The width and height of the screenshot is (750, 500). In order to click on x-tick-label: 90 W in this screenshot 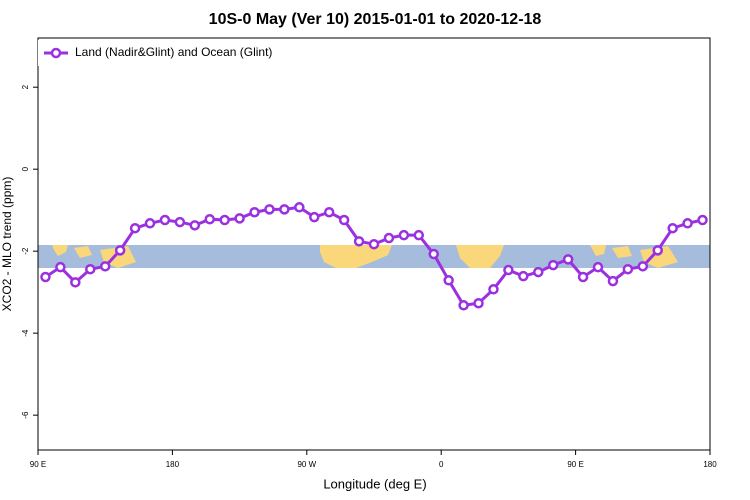, I will do `click(306, 464)`.